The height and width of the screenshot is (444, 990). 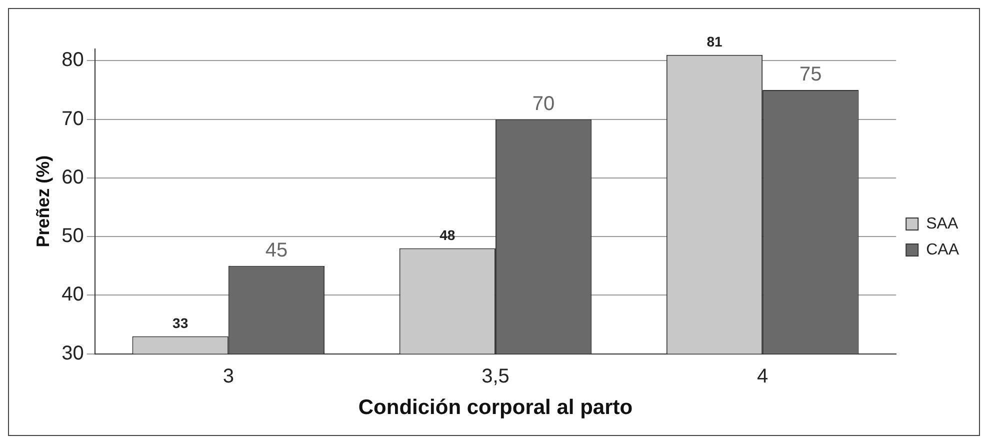 I want to click on data-label: 81, so click(x=714, y=42).